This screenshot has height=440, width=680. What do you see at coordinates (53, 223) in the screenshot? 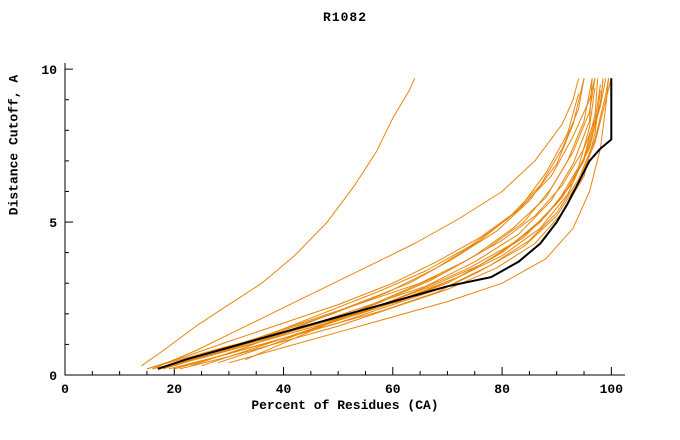
I see `y-tick-label: 5` at bounding box center [53, 223].